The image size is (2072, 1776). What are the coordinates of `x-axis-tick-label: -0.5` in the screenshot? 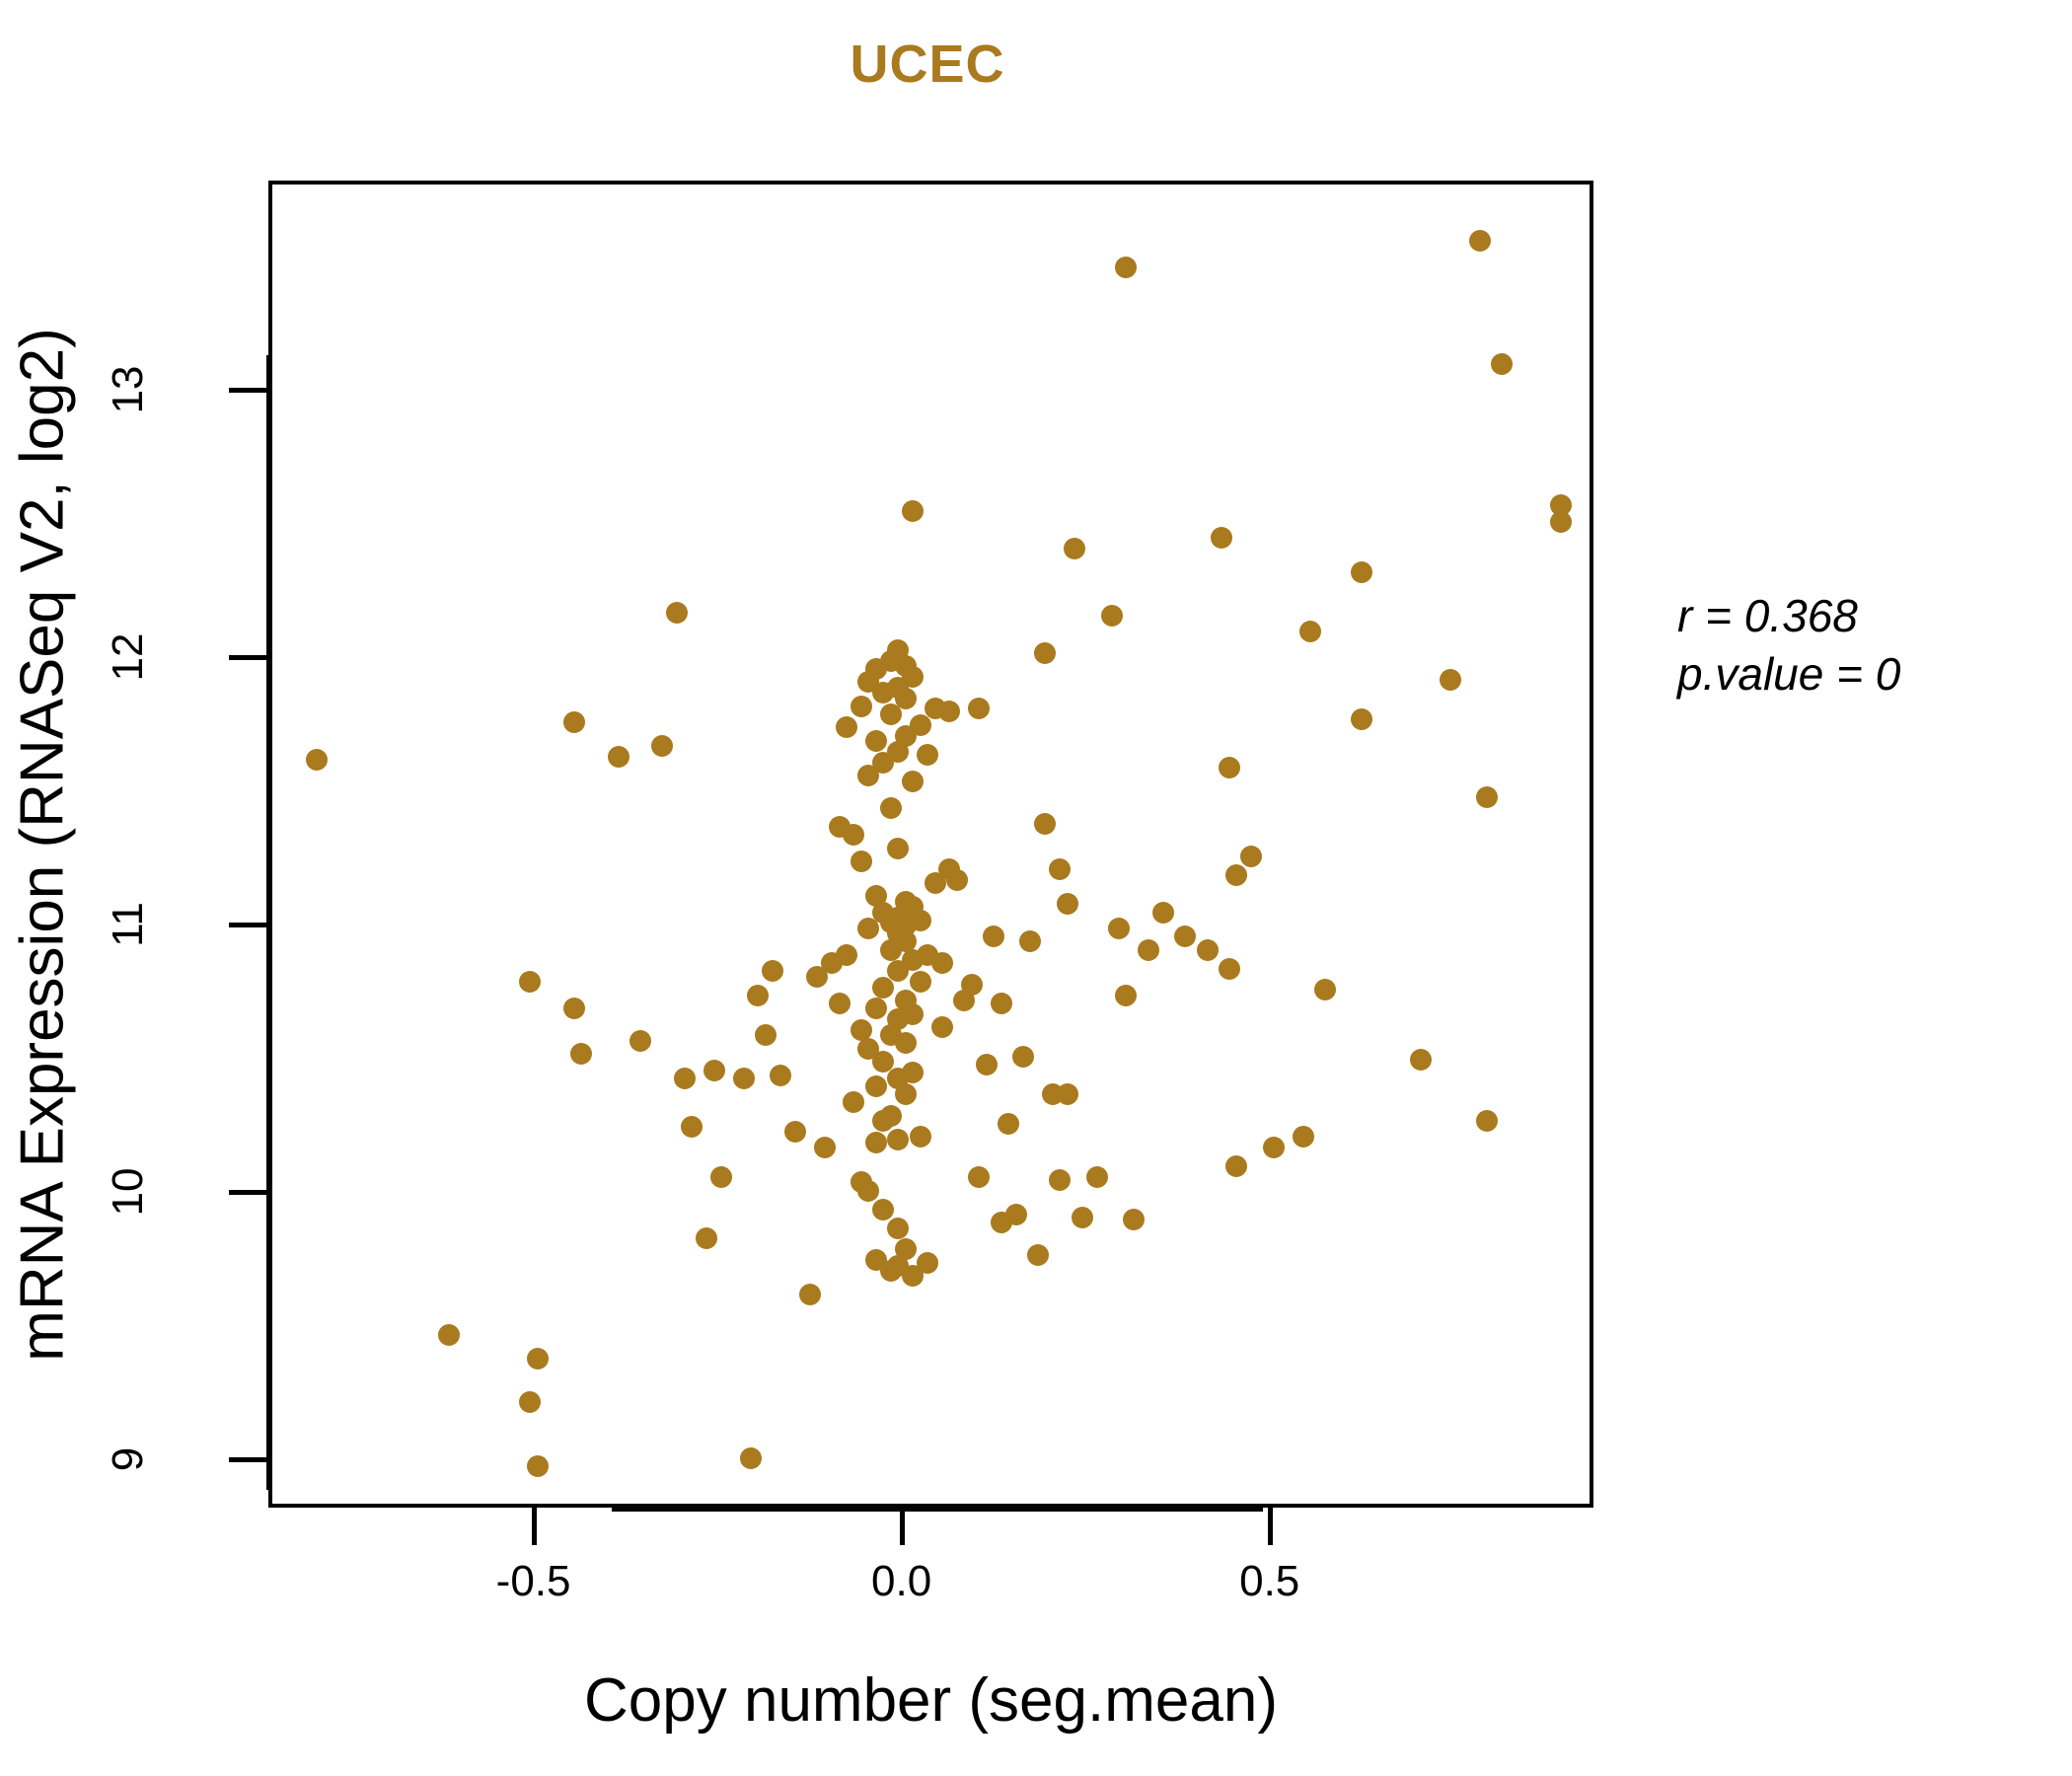 It's located at (533, 1581).